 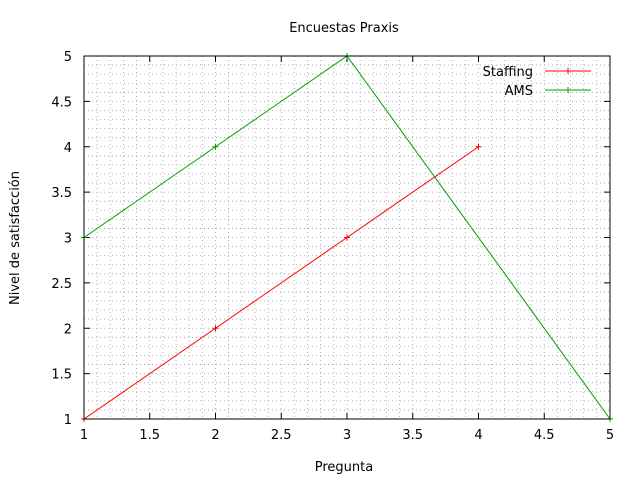 I want to click on y-tick-label: 2.5, so click(x=61, y=284).